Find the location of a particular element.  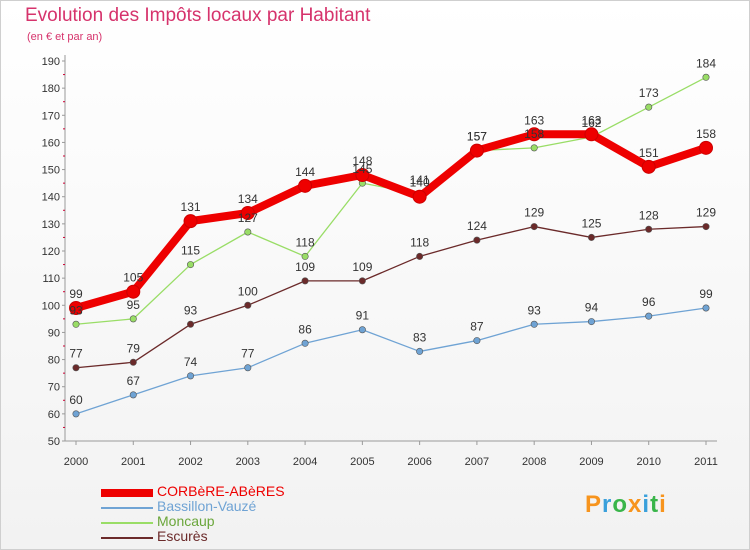

data-label: 60 is located at coordinates (76, 400).